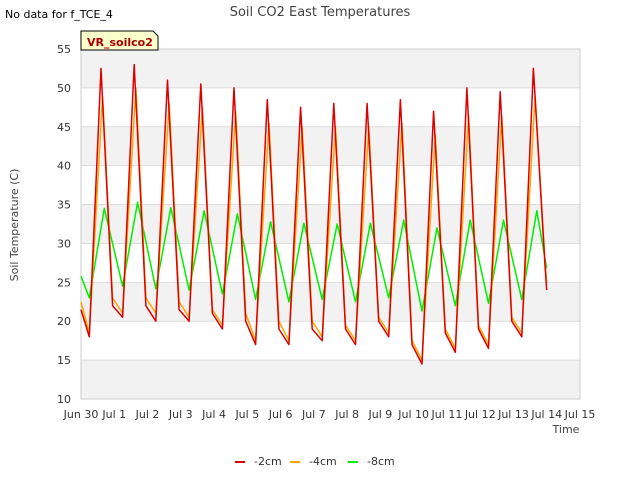 This screenshot has width=640, height=480. I want to click on x-tick-label: Jul 11, so click(447, 414).